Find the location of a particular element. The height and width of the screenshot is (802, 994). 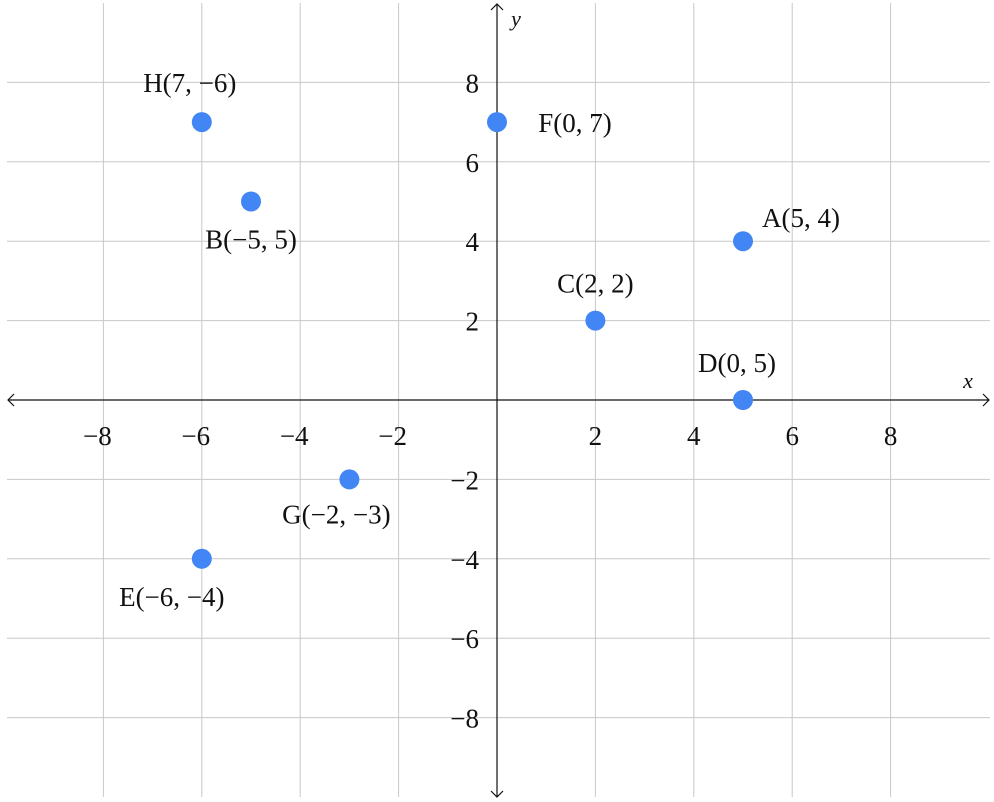

point-label: A(5, 4) is located at coordinates (801, 218).